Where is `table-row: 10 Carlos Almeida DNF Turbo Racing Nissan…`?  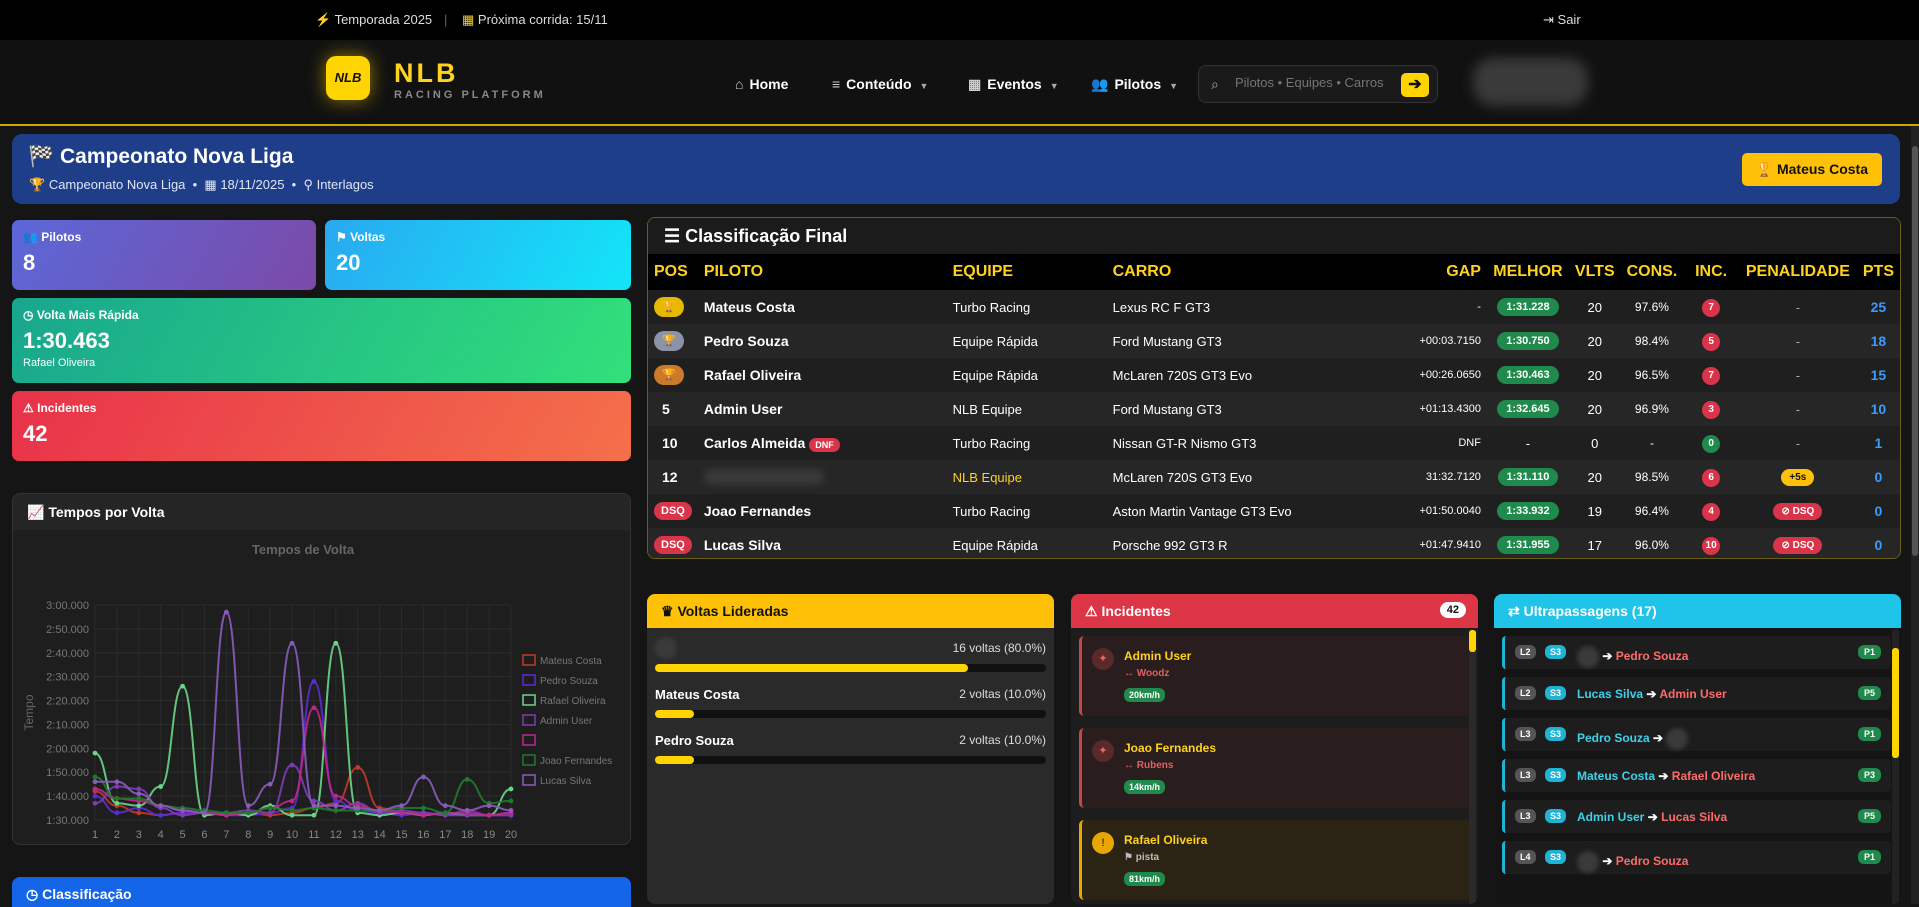 table-row: 10 Carlos Almeida DNF Turbo Racing Nissan… is located at coordinates (1274, 443).